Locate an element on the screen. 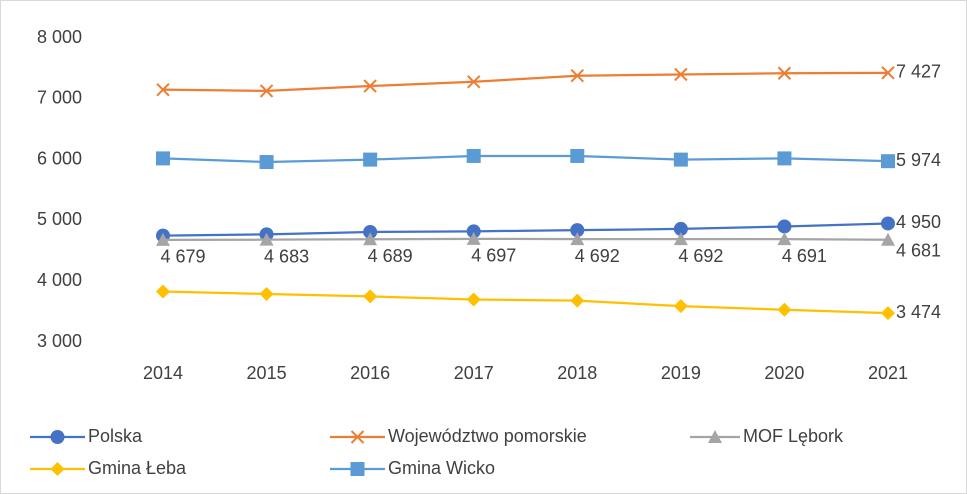 The width and height of the screenshot is (967, 494). legend-item: Gmina Łeba is located at coordinates (108, 468).